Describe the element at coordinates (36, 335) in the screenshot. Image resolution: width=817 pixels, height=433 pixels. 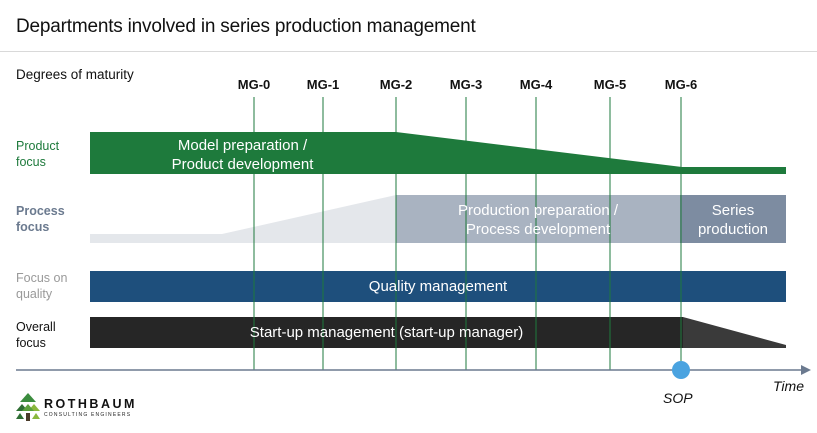
I see `row-label-overall: Overall focus` at that location.